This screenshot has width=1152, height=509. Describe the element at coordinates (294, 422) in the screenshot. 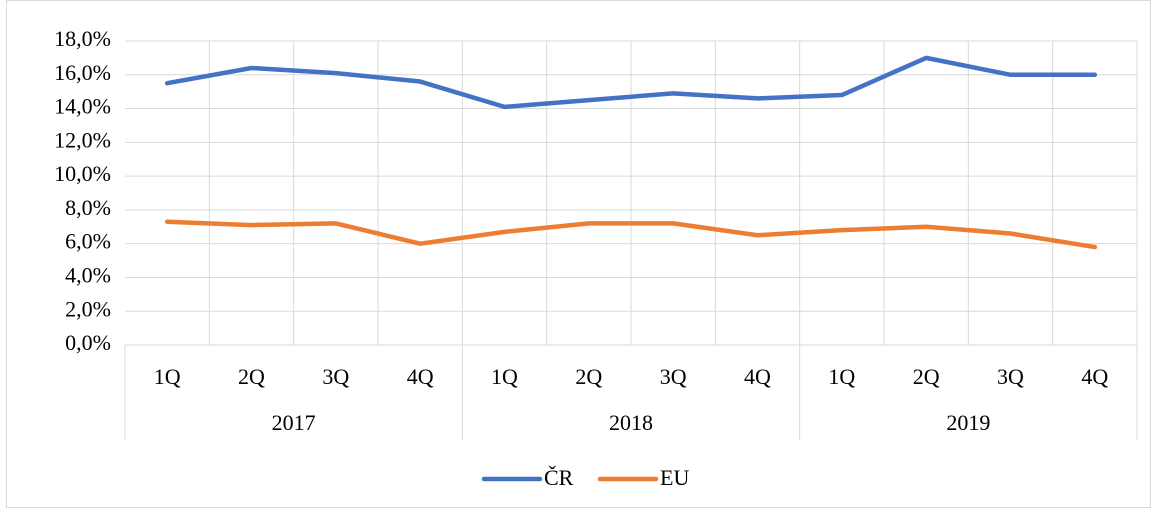

I see `group-label: 2017` at that location.